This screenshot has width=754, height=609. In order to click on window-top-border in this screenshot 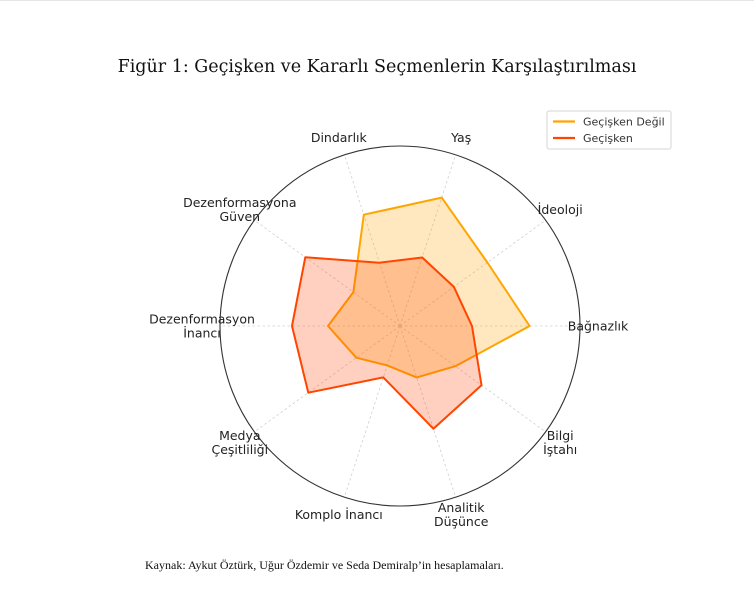, I will do `click(377, 0)`.